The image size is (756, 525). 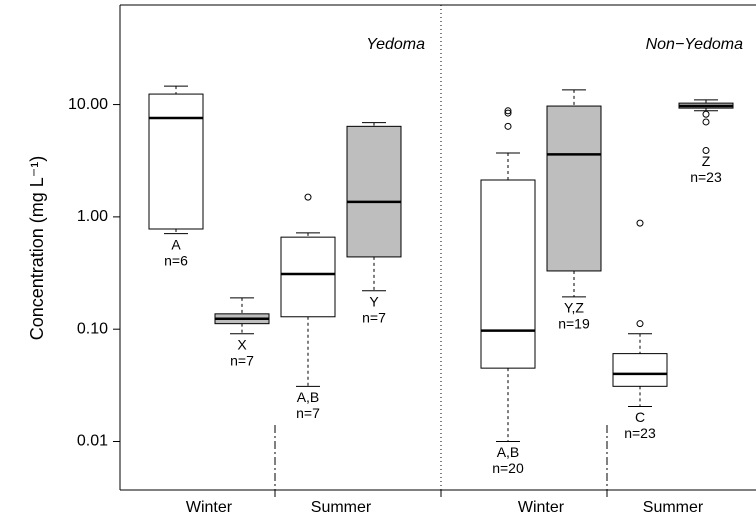 I want to click on sample-size: n=20, so click(x=508, y=468).